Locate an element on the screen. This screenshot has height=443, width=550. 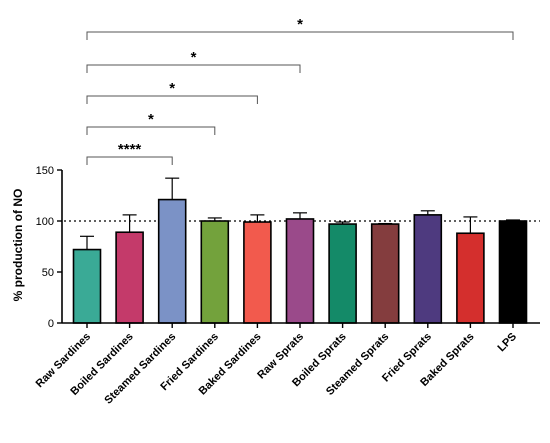
y-tick-label: 150 is located at coordinates (45, 171).